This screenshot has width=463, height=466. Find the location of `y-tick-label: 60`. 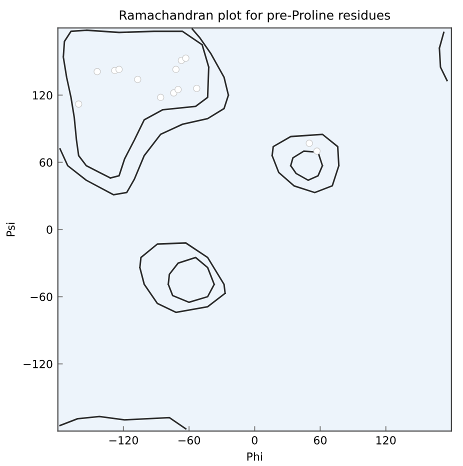

y-tick-label: 60 is located at coordinates (46, 162).